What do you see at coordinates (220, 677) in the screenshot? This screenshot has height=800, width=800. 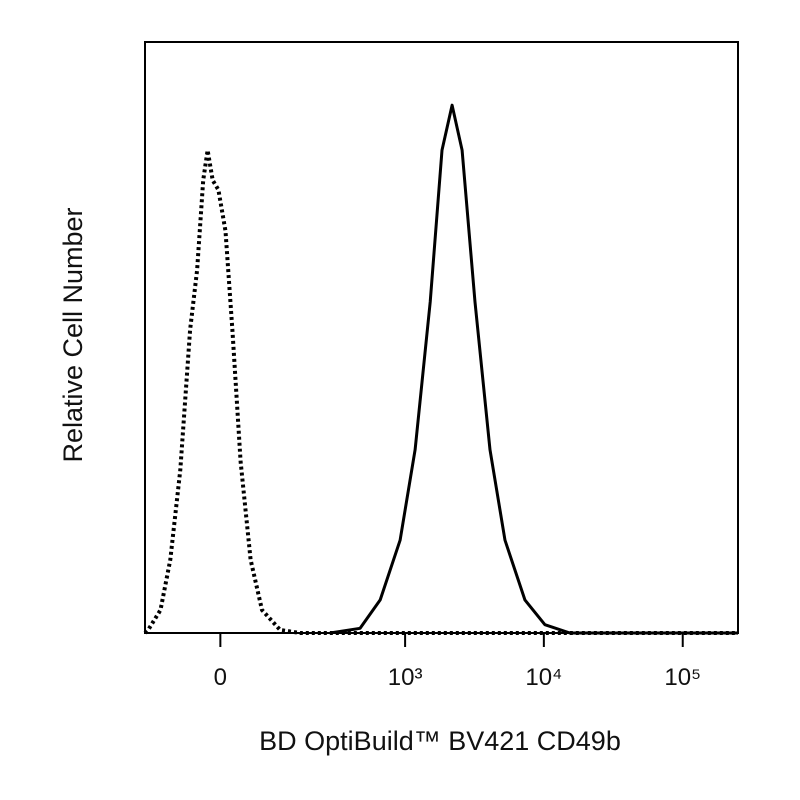 I see `x-tick-label: 0` at bounding box center [220, 677].